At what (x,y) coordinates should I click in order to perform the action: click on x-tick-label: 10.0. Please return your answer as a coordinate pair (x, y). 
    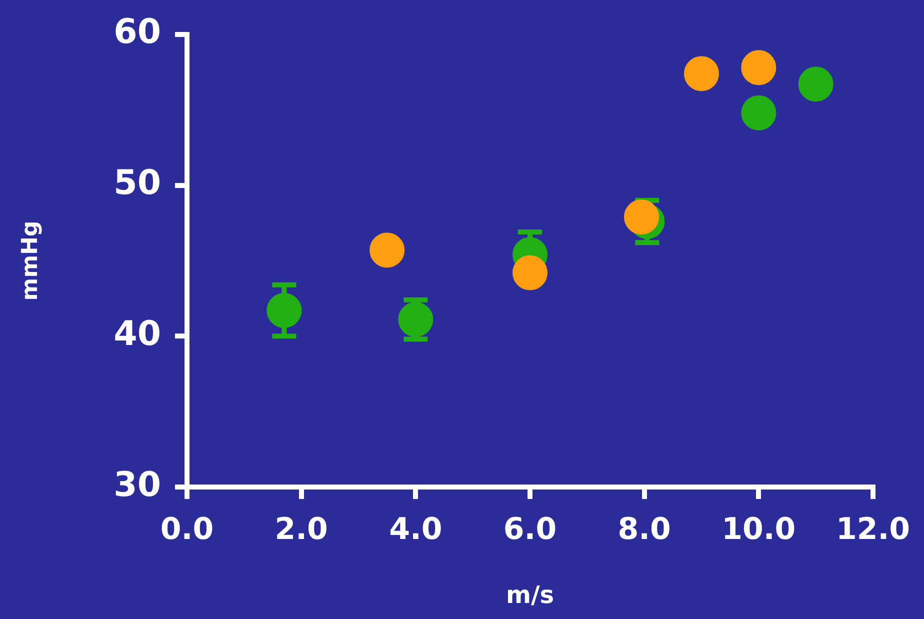
    Looking at the image, I should click on (759, 529).